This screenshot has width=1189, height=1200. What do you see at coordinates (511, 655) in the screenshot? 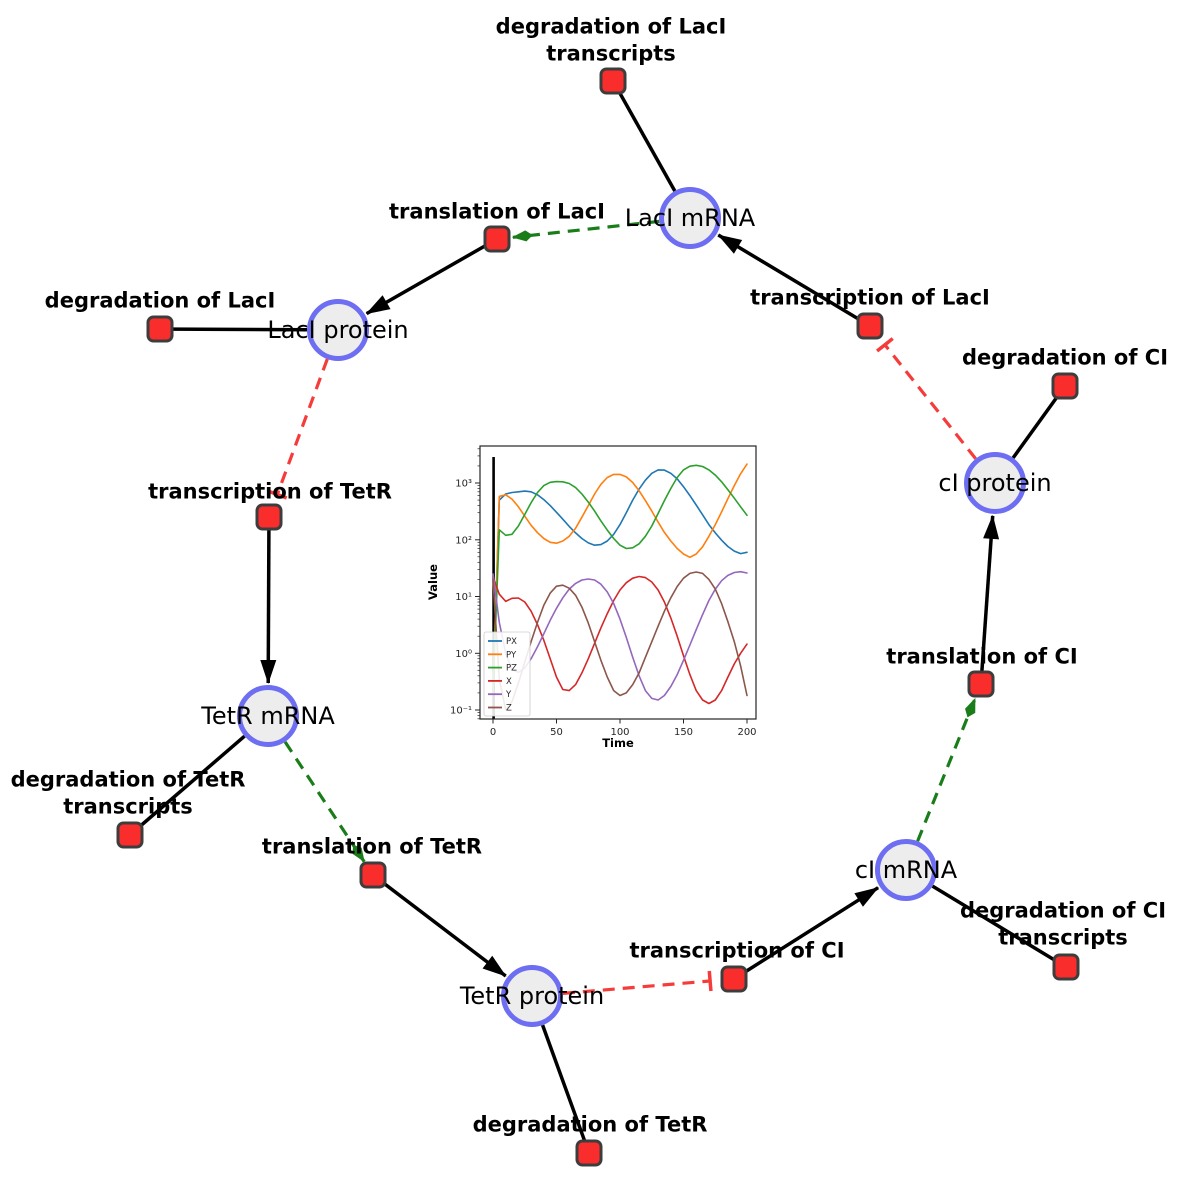
I see `legend-label-PY: PY` at bounding box center [511, 655].